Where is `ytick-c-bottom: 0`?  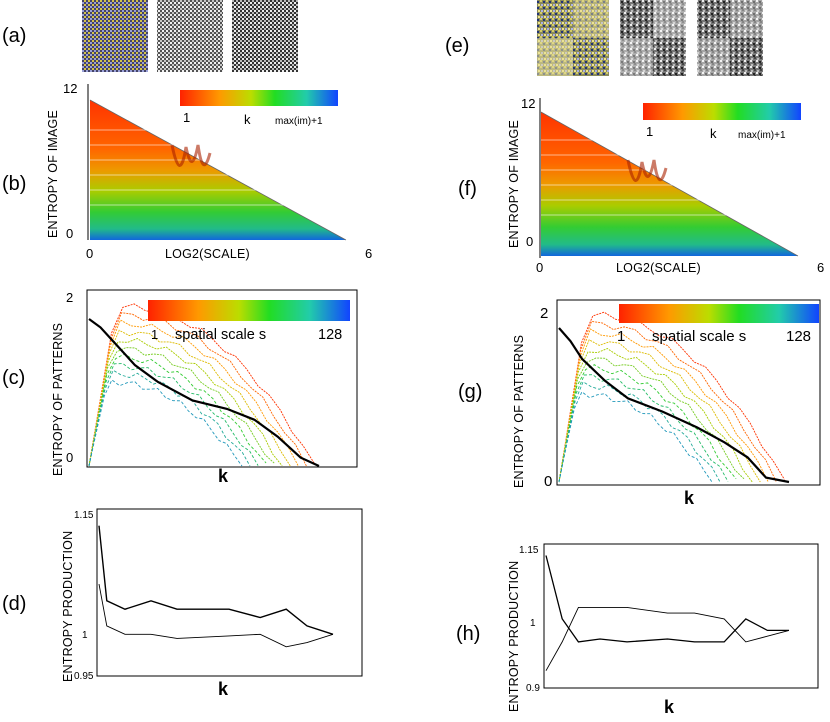
ytick-c-bottom: 0 is located at coordinates (69, 457).